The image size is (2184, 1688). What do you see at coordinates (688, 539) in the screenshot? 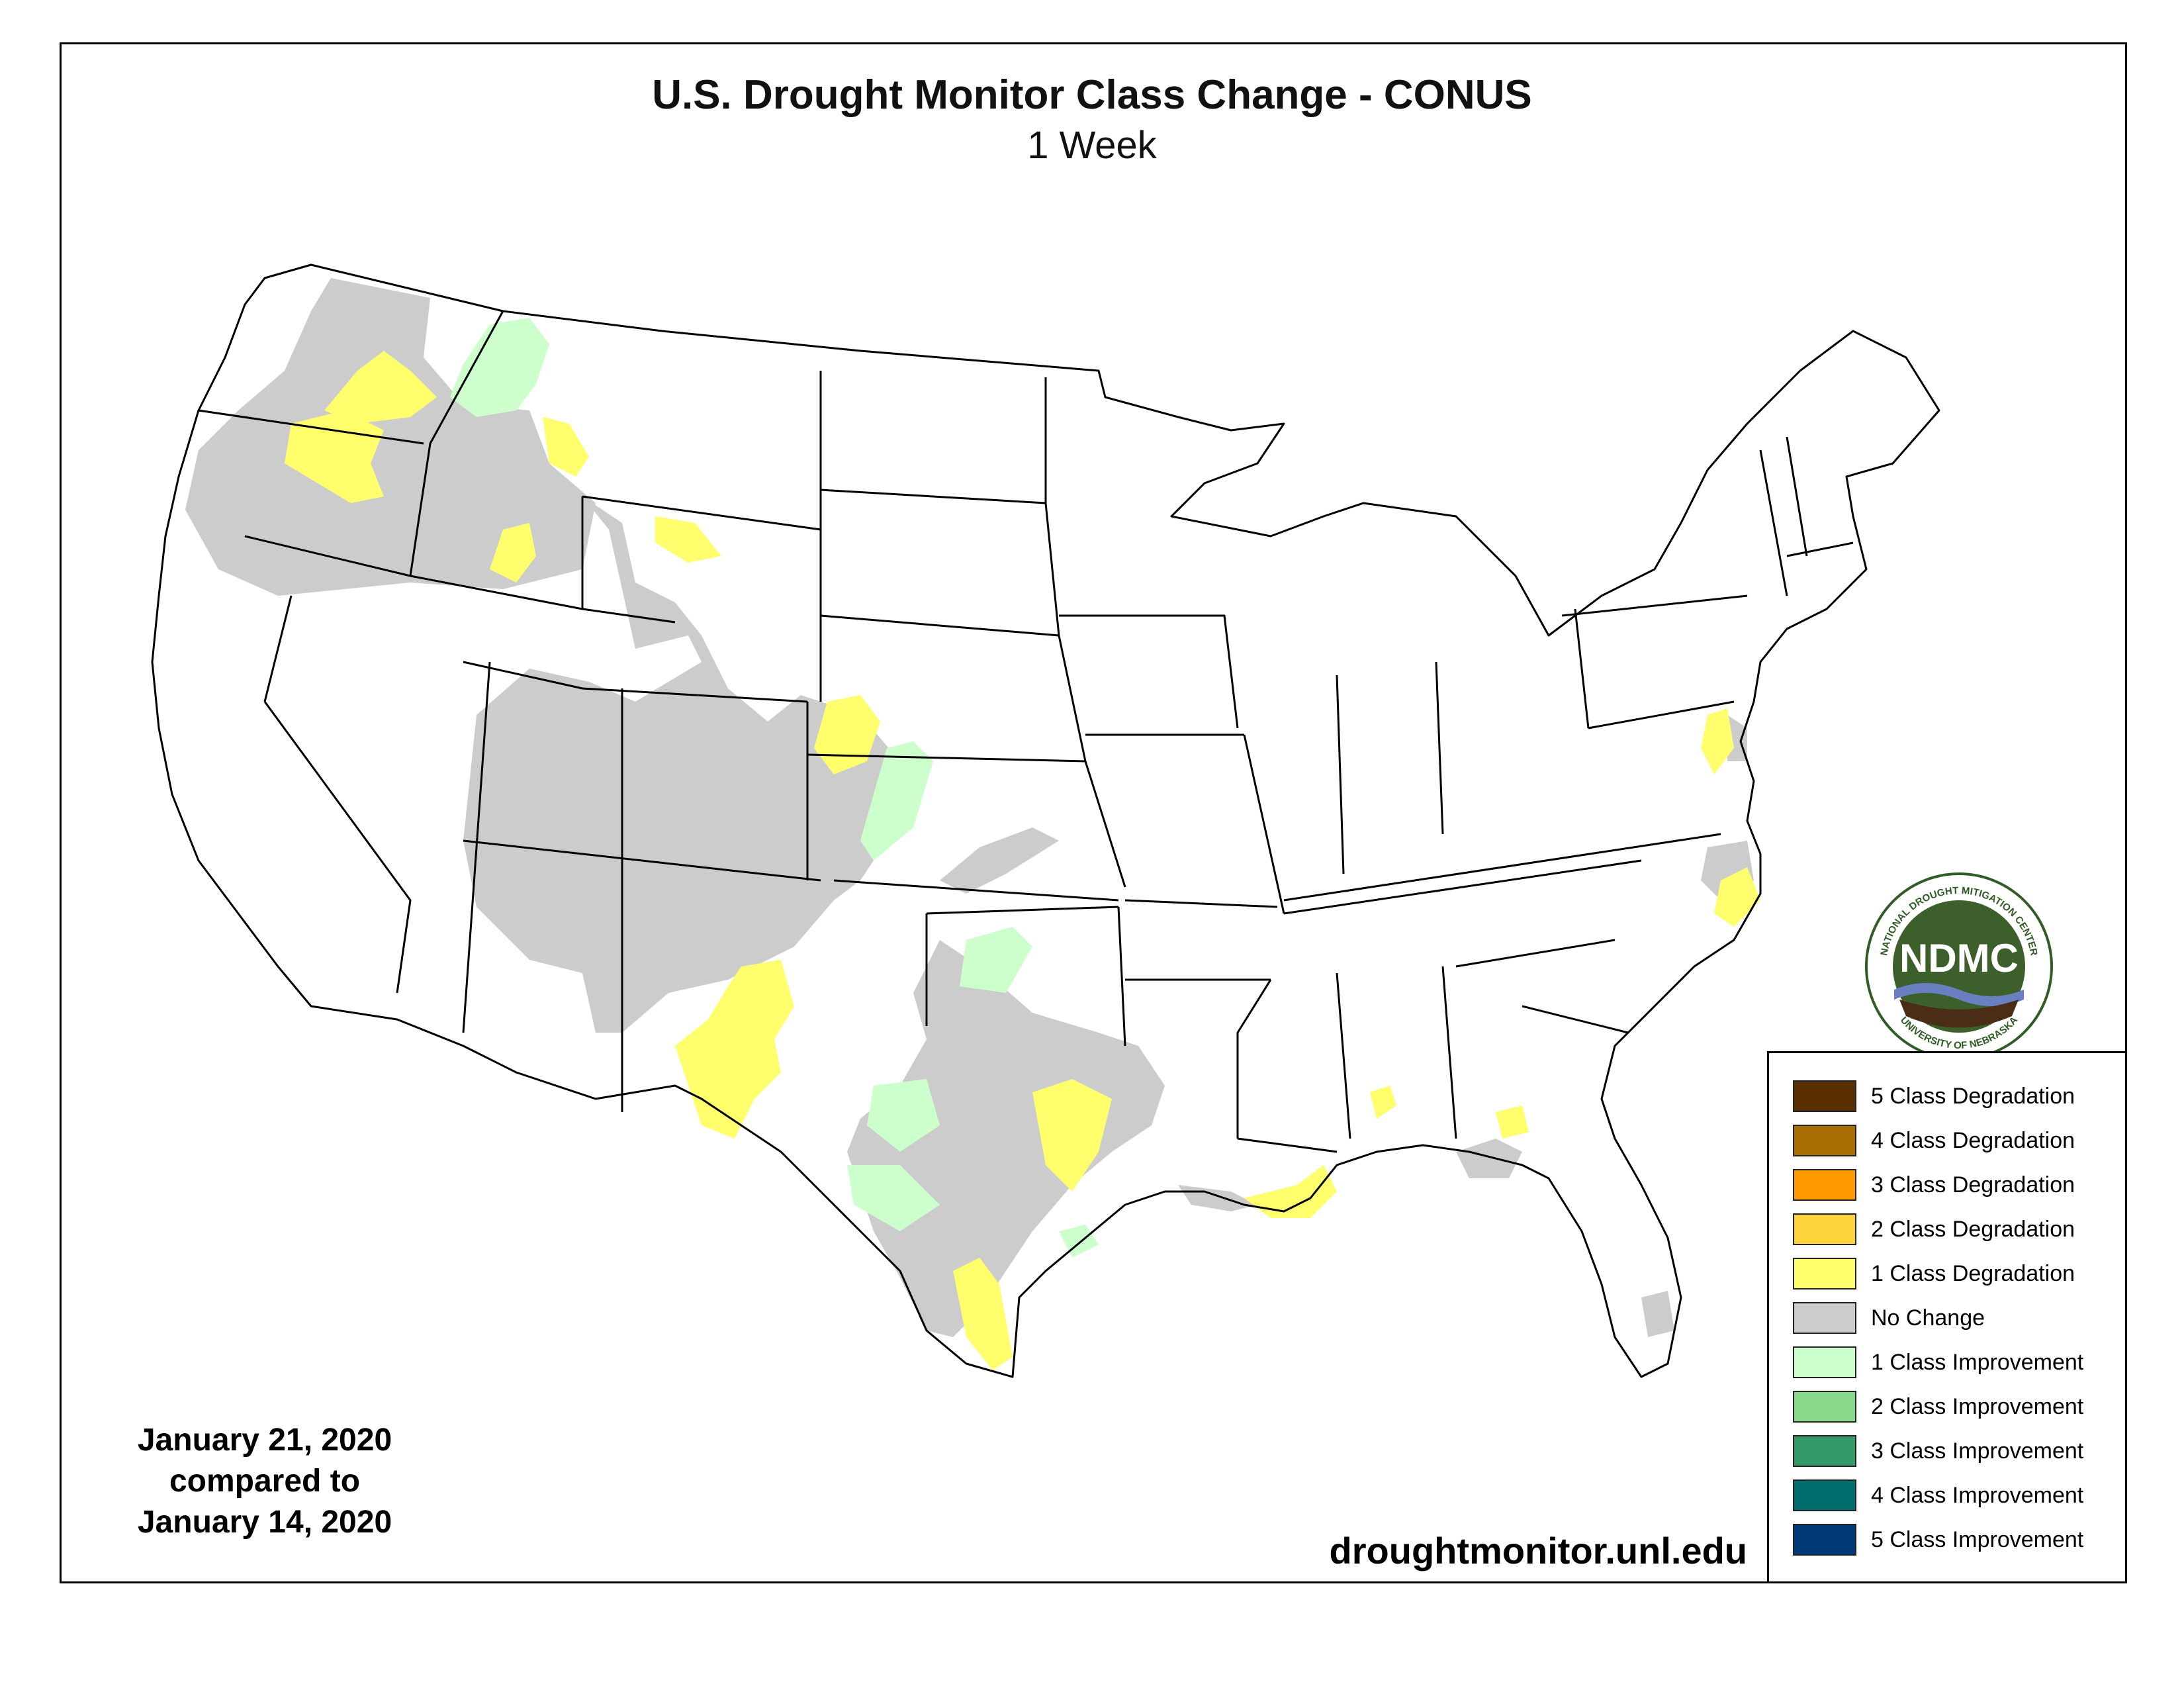
I see `degradation-wyoming` at bounding box center [688, 539].